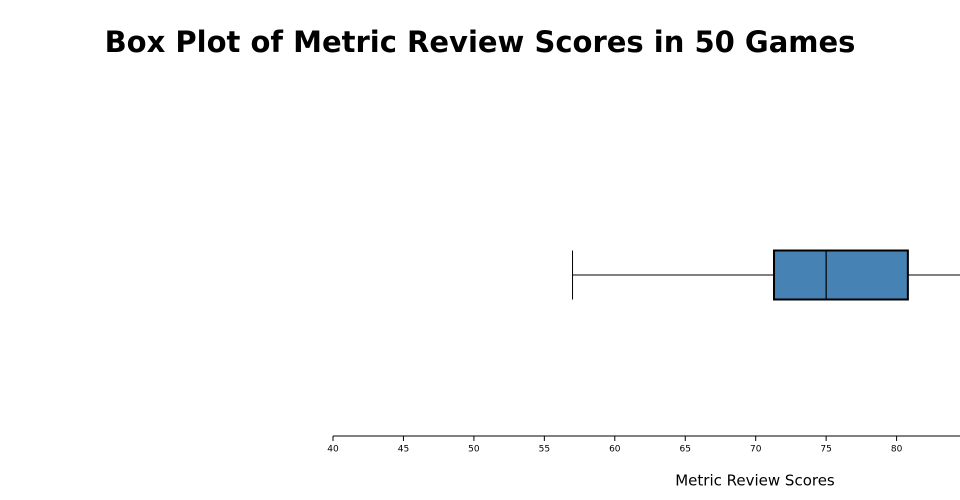 The image size is (960, 500). I want to click on x-tick-label: 80, so click(897, 450).